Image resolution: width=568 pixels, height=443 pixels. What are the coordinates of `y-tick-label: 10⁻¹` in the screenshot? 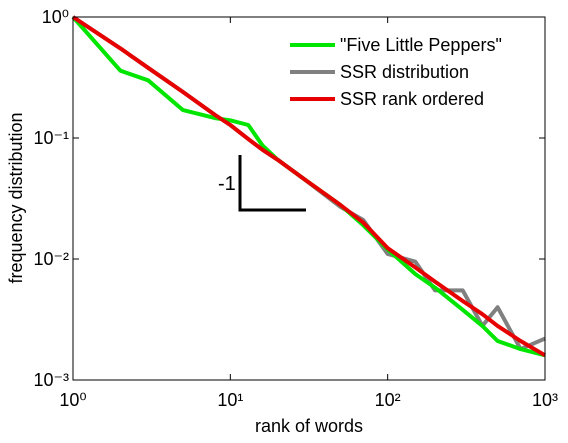 It's located at (51, 138).